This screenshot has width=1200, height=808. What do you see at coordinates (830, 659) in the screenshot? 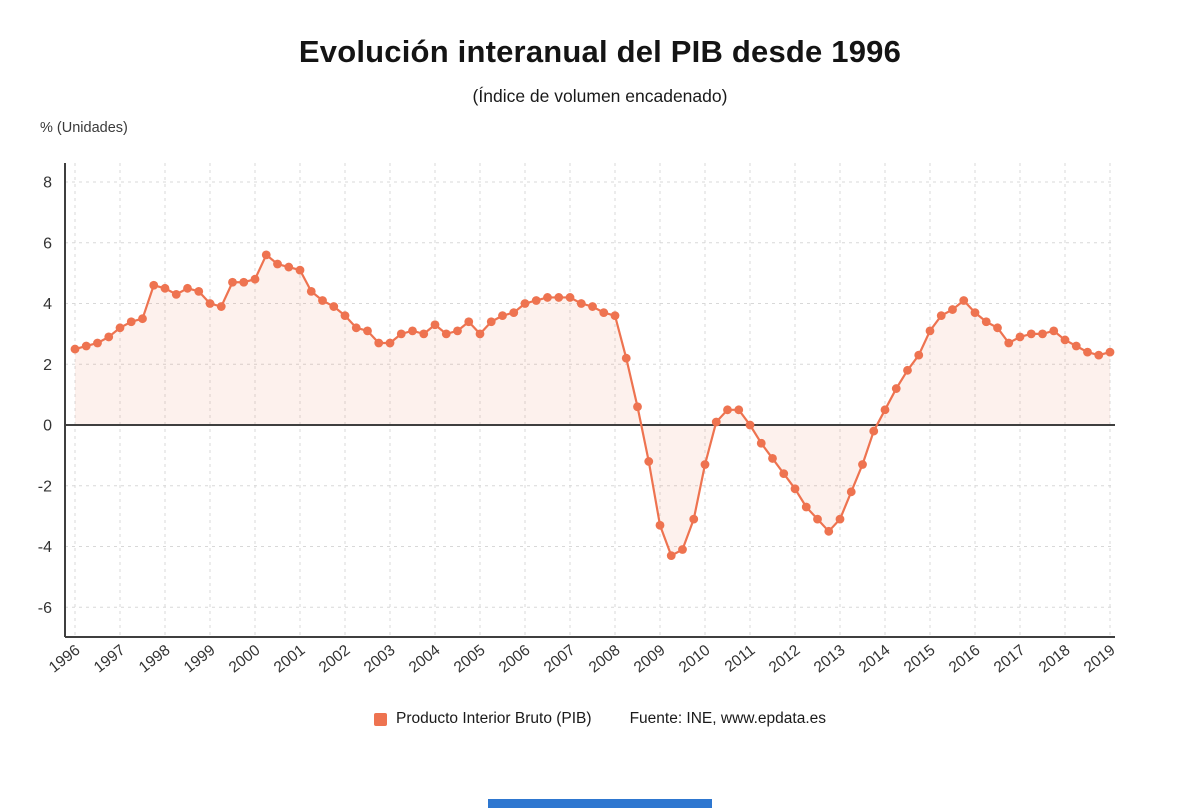
I see `x-tick-label: 2013` at bounding box center [830, 659].